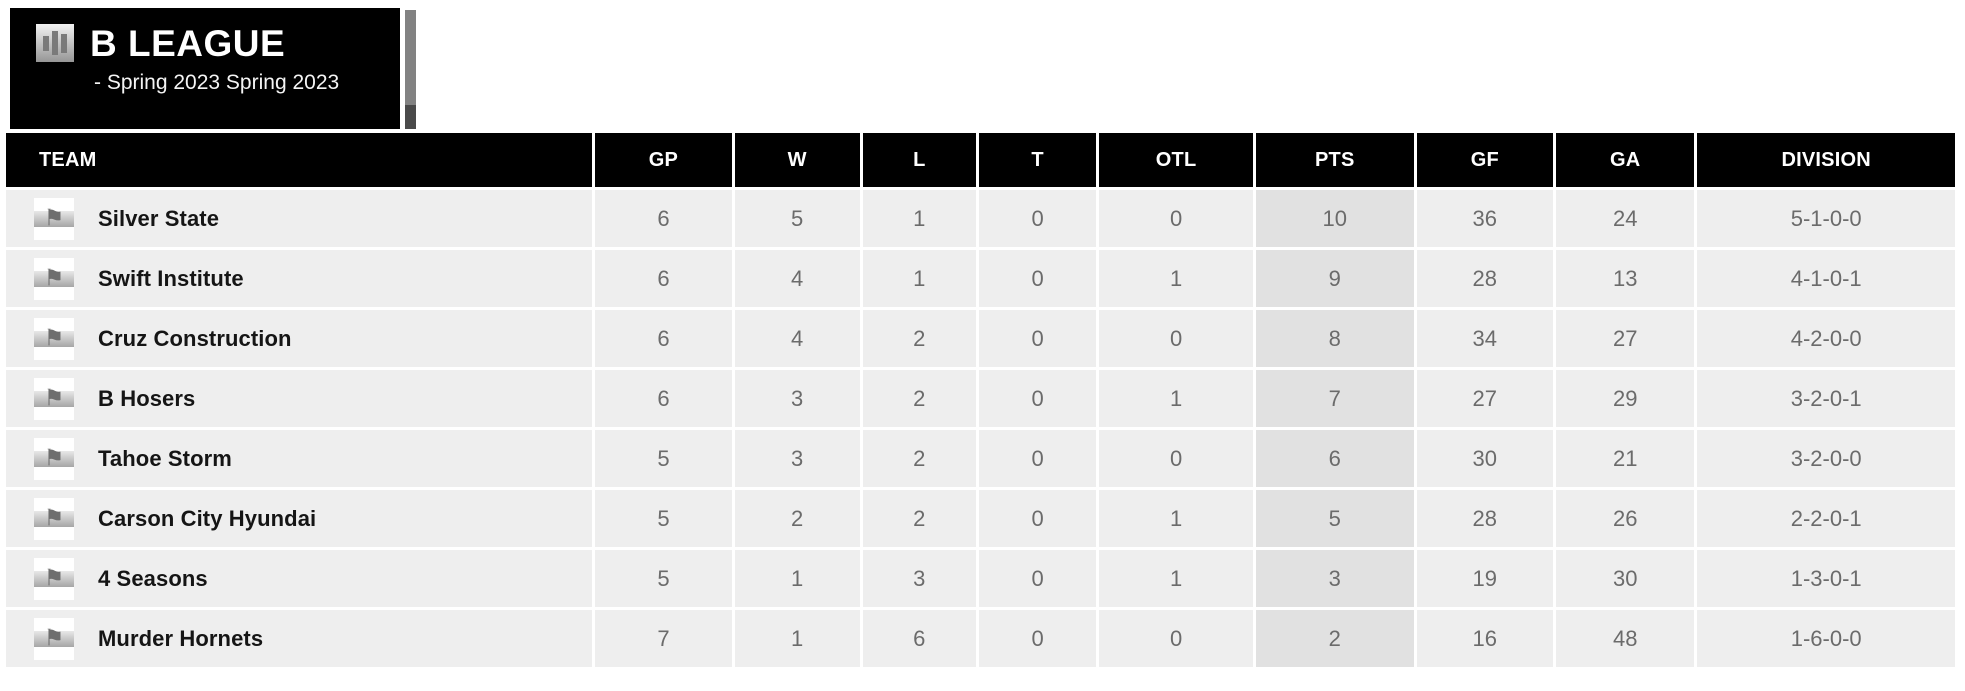  I want to click on cell-pts: 10, so click(1334, 218).